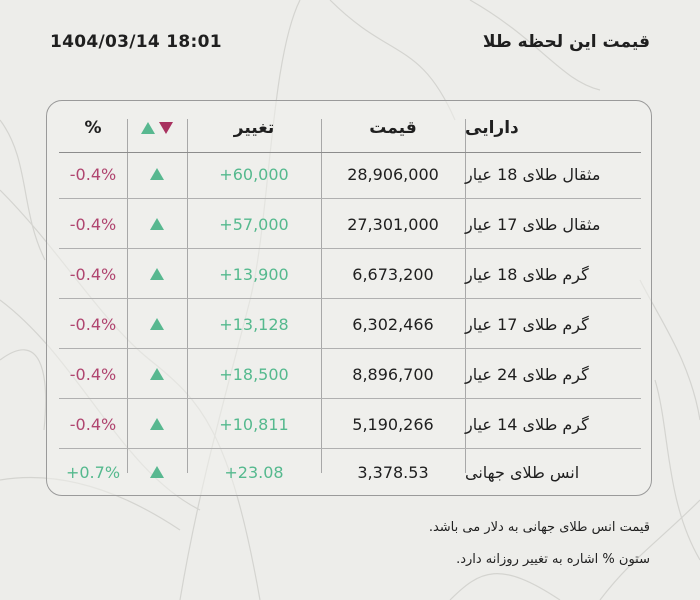  Describe the element at coordinates (254, 174) in the screenshot. I see `change-value: +60,000` at that location.